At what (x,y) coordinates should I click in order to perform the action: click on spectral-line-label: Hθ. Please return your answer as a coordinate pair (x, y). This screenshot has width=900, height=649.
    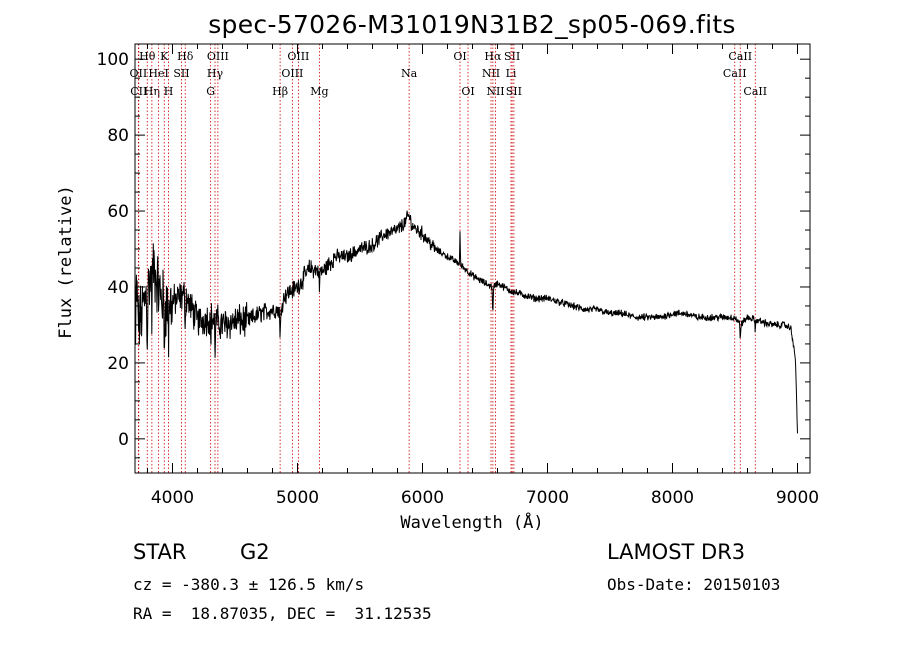
    Looking at the image, I should click on (147, 56).